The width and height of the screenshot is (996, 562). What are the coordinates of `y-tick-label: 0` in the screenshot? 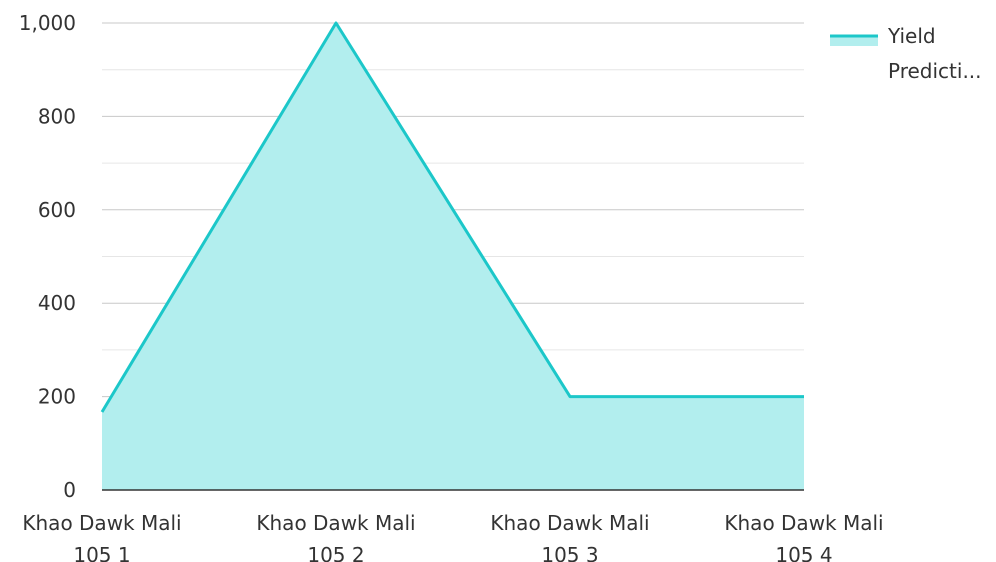 It's located at (69, 490).